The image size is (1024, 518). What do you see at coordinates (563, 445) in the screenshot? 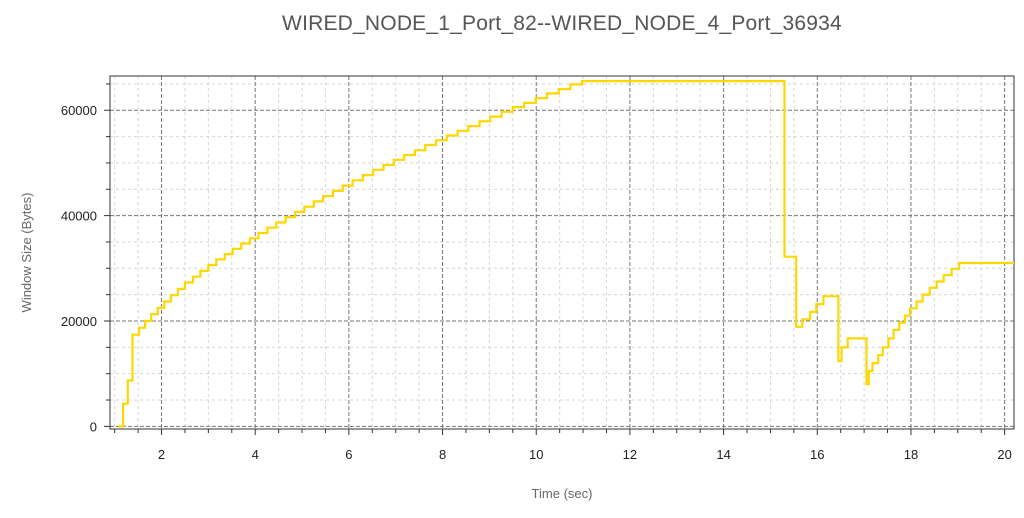
I see `x-axis: 2 4 6 8 10 12 14 16 18 20` at bounding box center [563, 445].